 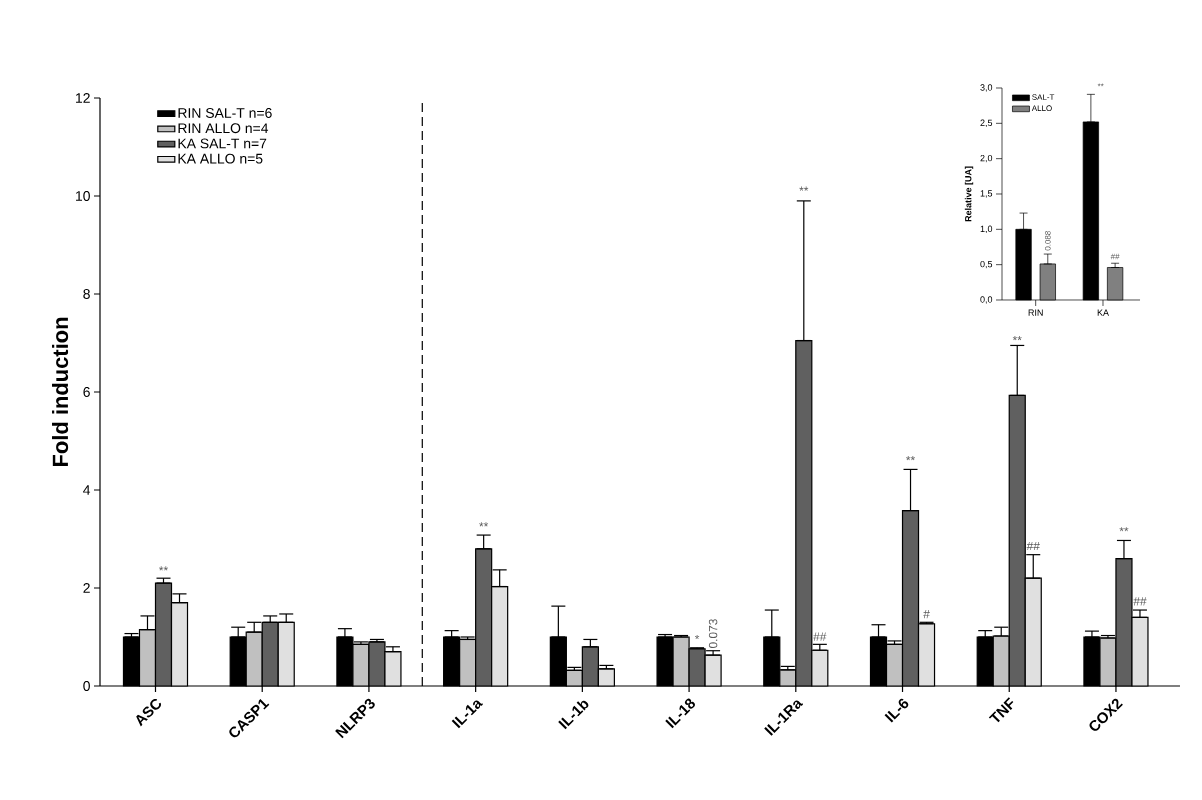 I want to click on x-tick-label: KA, so click(x=1103, y=312).